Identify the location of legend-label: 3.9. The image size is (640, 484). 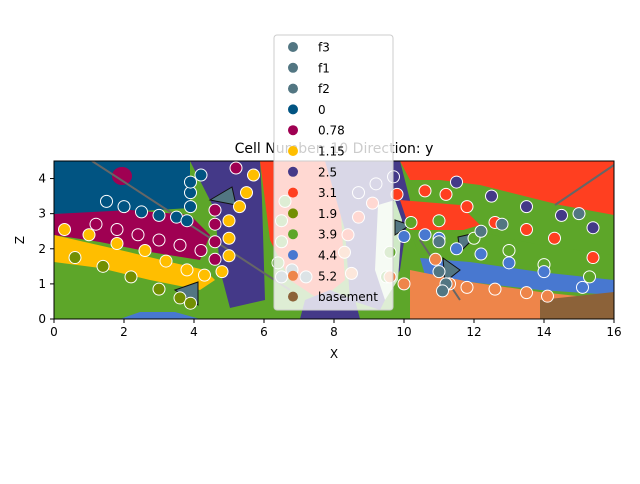
(327, 235).